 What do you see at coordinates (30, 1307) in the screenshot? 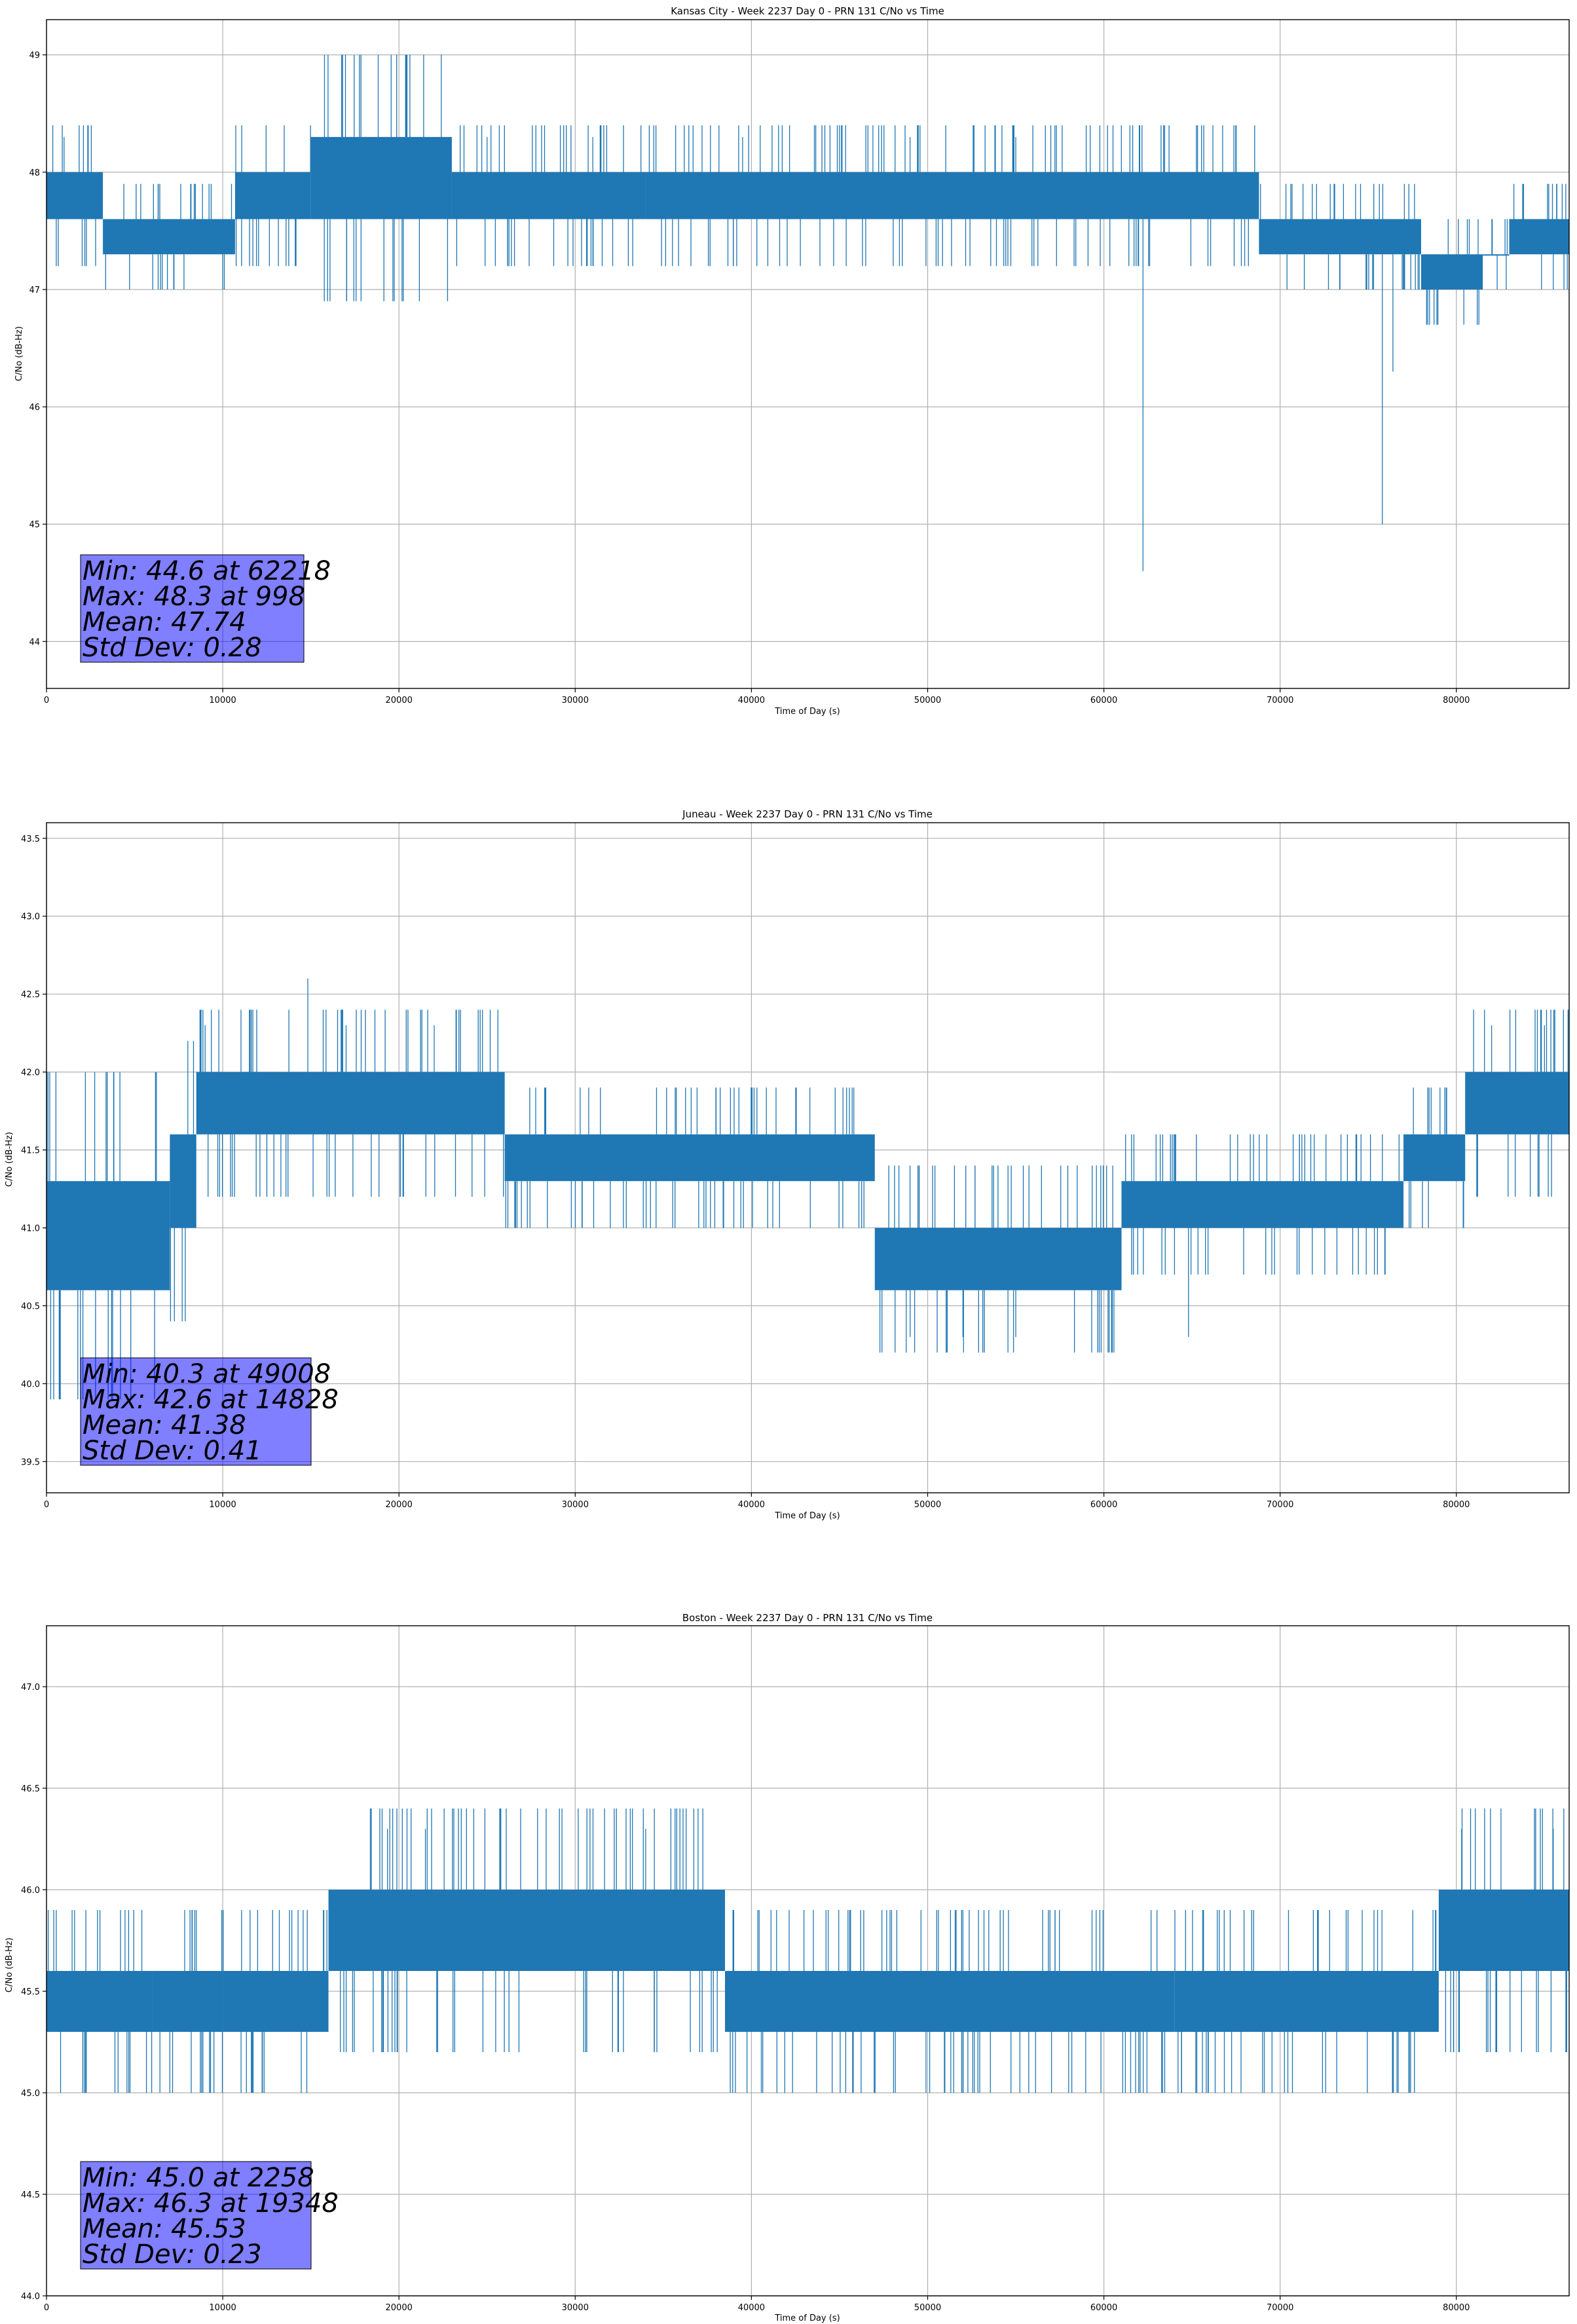
I see `y-tick-label: 40.5` at bounding box center [30, 1307].